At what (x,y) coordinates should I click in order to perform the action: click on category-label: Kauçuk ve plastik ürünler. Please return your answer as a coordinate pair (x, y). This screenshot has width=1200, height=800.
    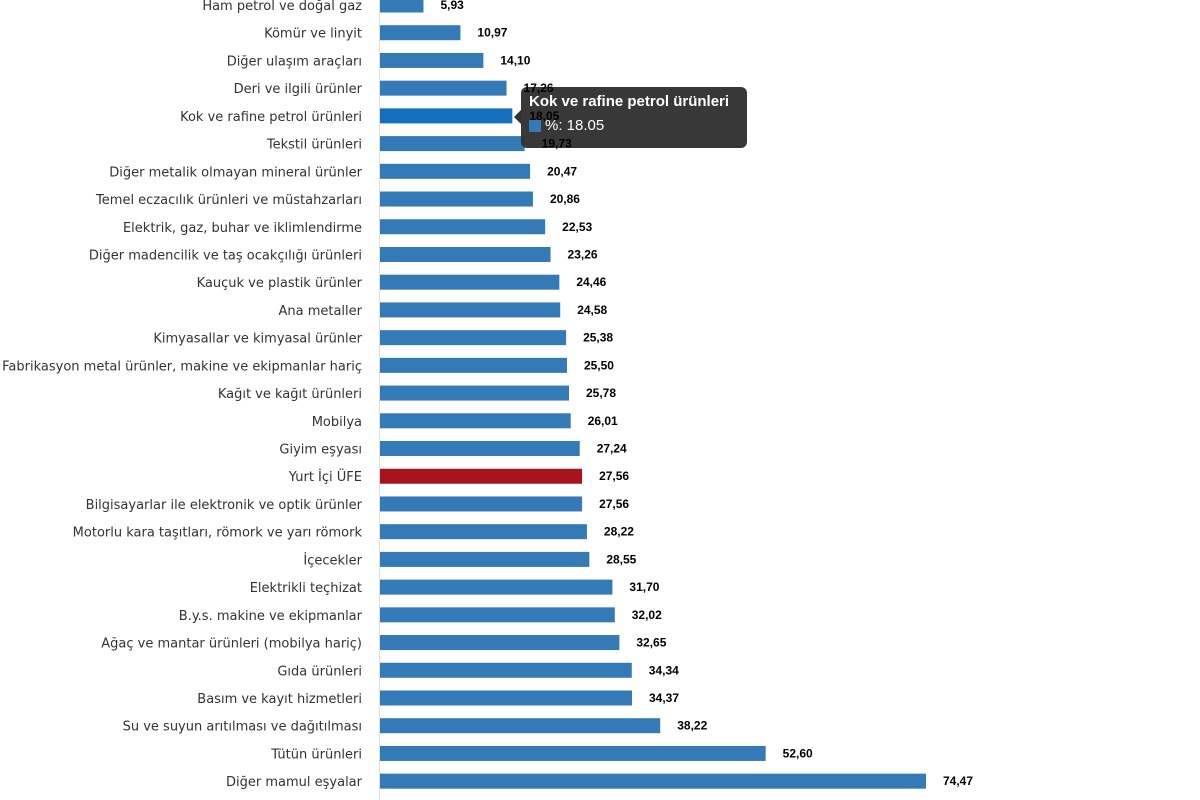
    Looking at the image, I should click on (280, 283).